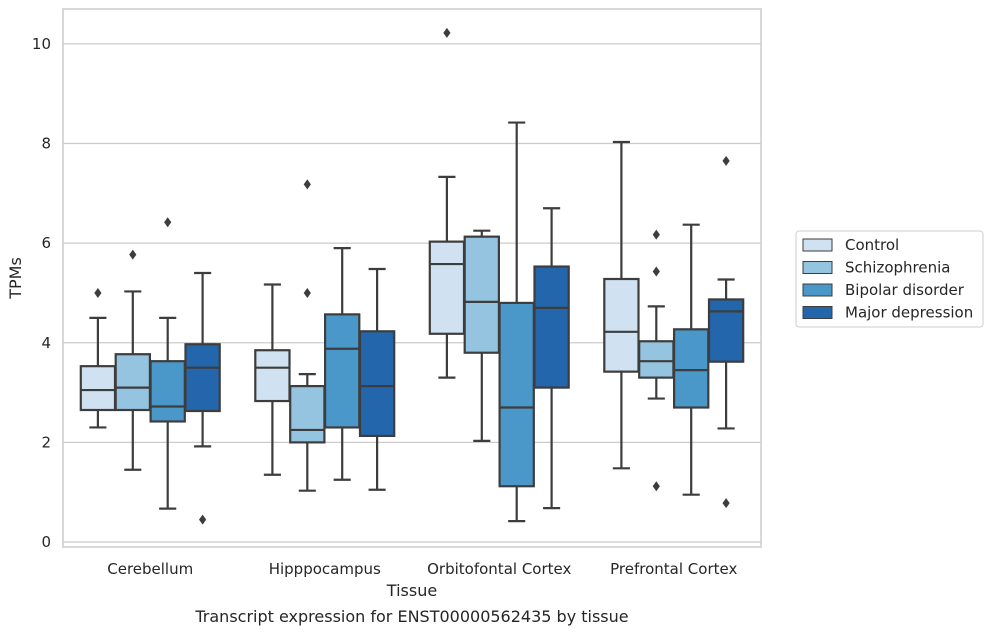 The width and height of the screenshot is (992, 634). What do you see at coordinates (41, 293) in the screenshot?
I see `y-tick-labels: 0 2 4 6 8 10` at bounding box center [41, 293].